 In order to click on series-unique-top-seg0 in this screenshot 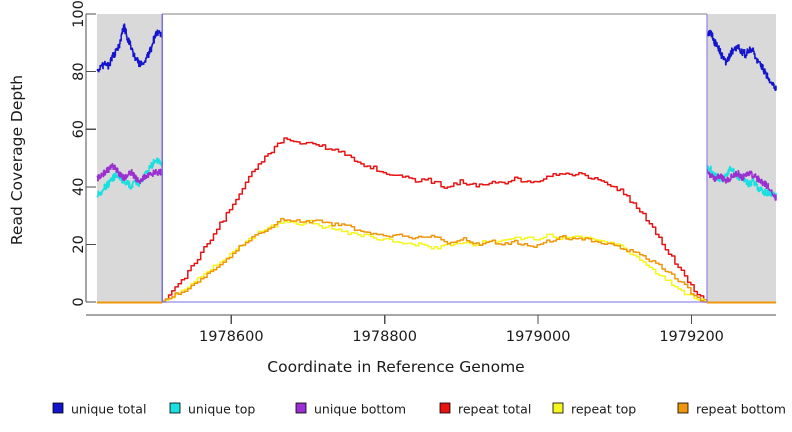, I will do `click(129, 177)`.